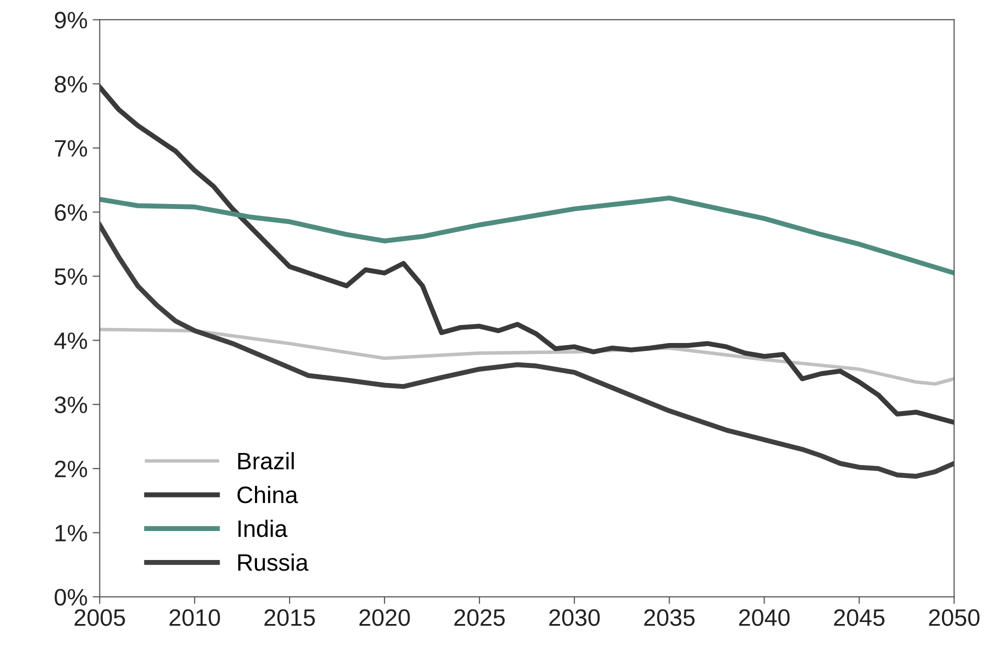 This screenshot has width=997, height=658. I want to click on y-tick-label: 0%, so click(71, 597).